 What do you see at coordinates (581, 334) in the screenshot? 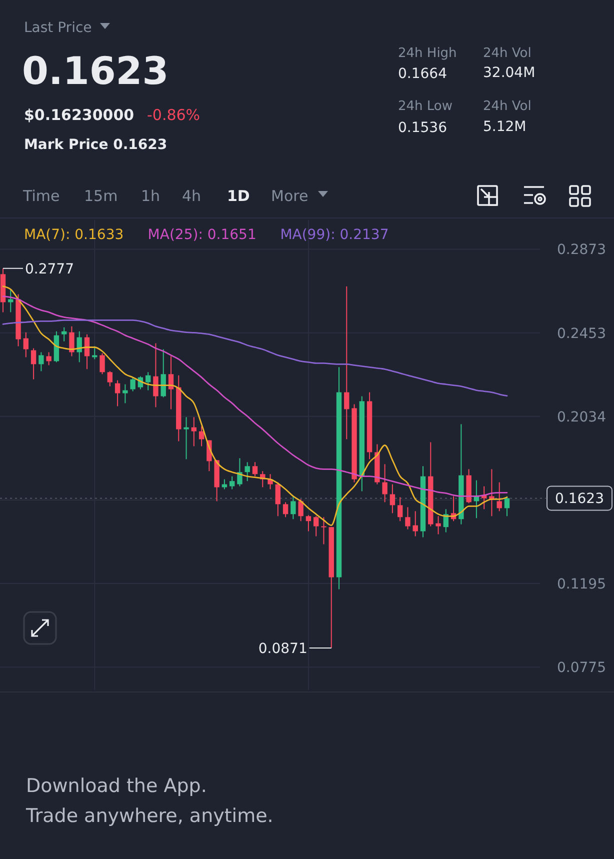
I see `y-tick-label: 0.2453` at bounding box center [581, 334].